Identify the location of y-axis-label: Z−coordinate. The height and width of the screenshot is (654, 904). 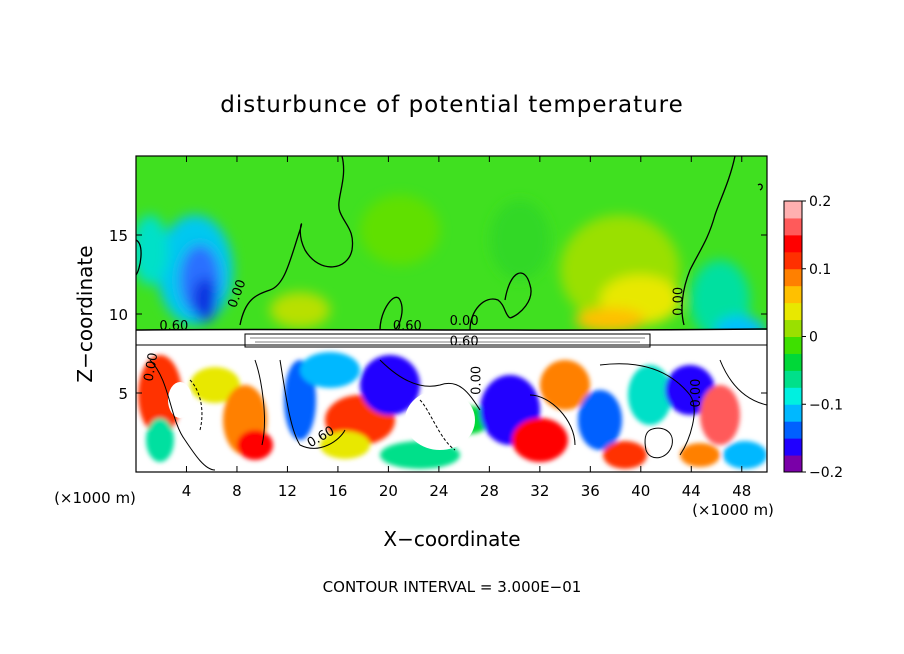
(85, 313).